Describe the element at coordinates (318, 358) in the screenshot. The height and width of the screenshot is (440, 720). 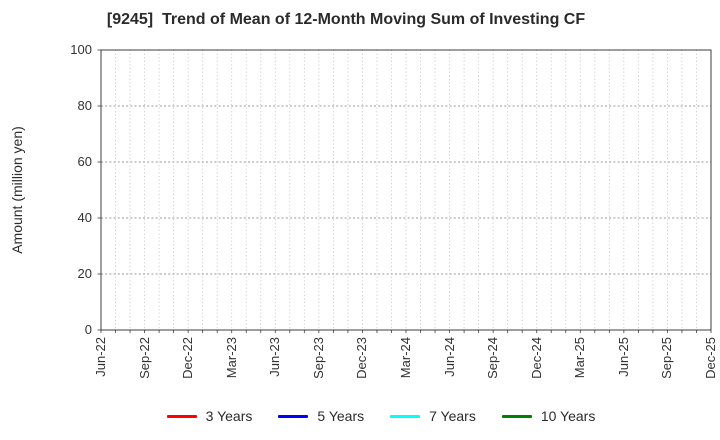
I see `x-tick-label: Sep-23` at that location.